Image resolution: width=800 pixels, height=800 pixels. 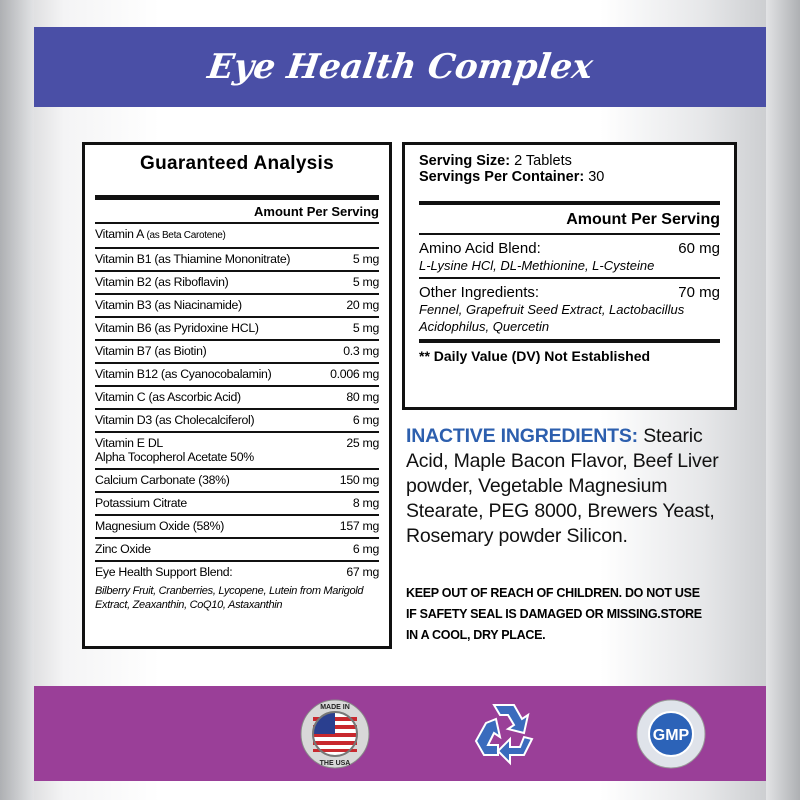 I want to click on nutrient-row: Magnesium Oxide (58%) 157 mg, so click(x=237, y=525).